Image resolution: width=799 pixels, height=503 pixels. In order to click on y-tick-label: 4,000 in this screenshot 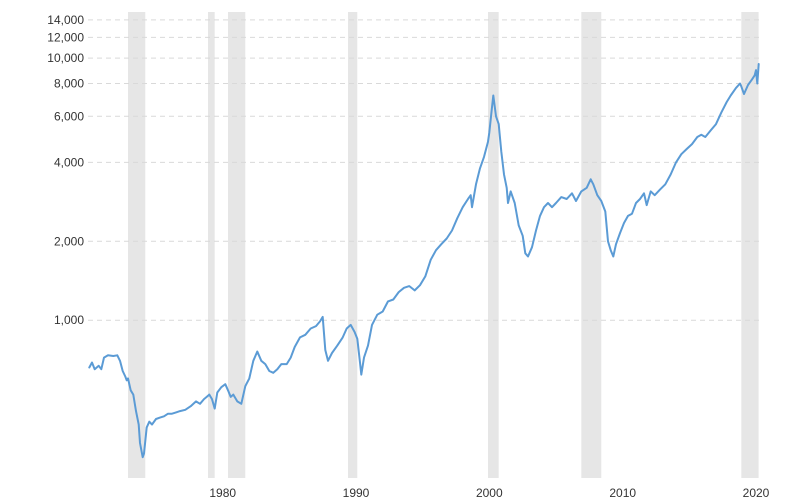, I will do `click(69, 162)`.